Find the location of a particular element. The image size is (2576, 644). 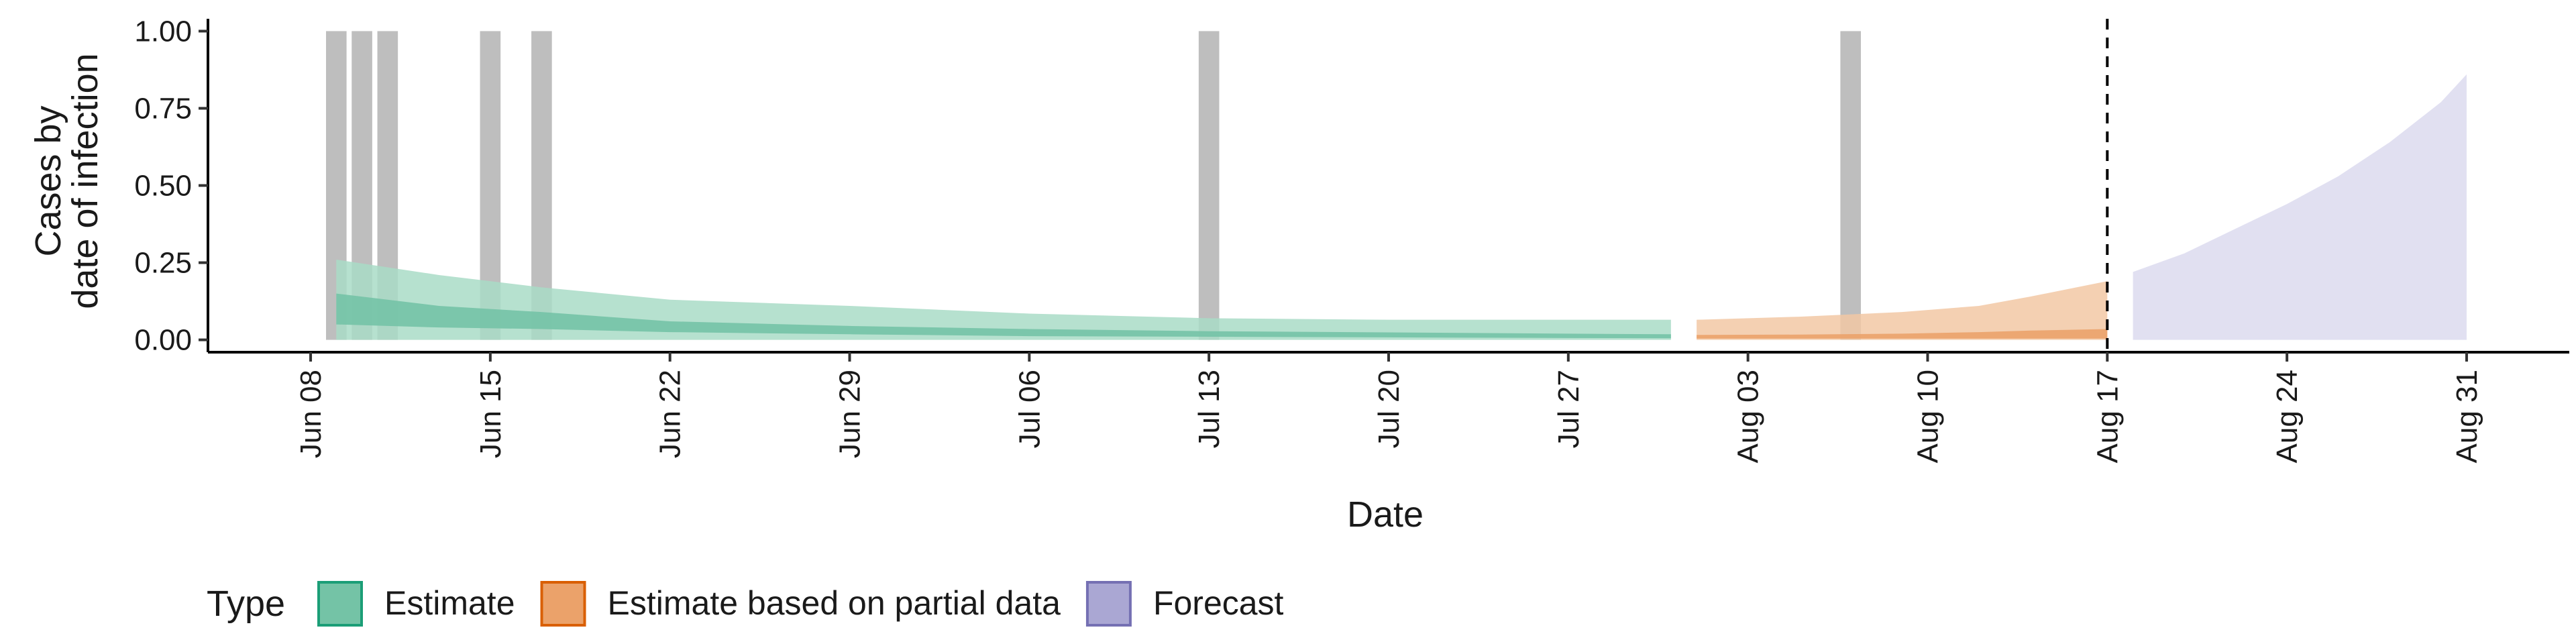

legend-title: Type is located at coordinates (246, 604).